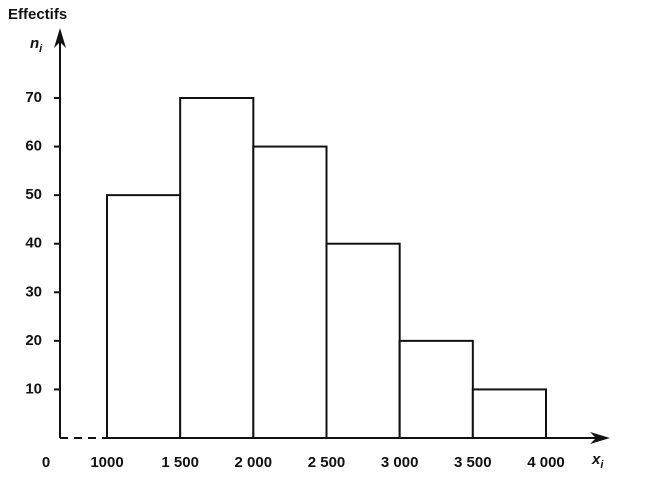 The width and height of the screenshot is (660, 494). Describe the element at coordinates (46, 462) in the screenshot. I see `origin-label: 0` at that location.